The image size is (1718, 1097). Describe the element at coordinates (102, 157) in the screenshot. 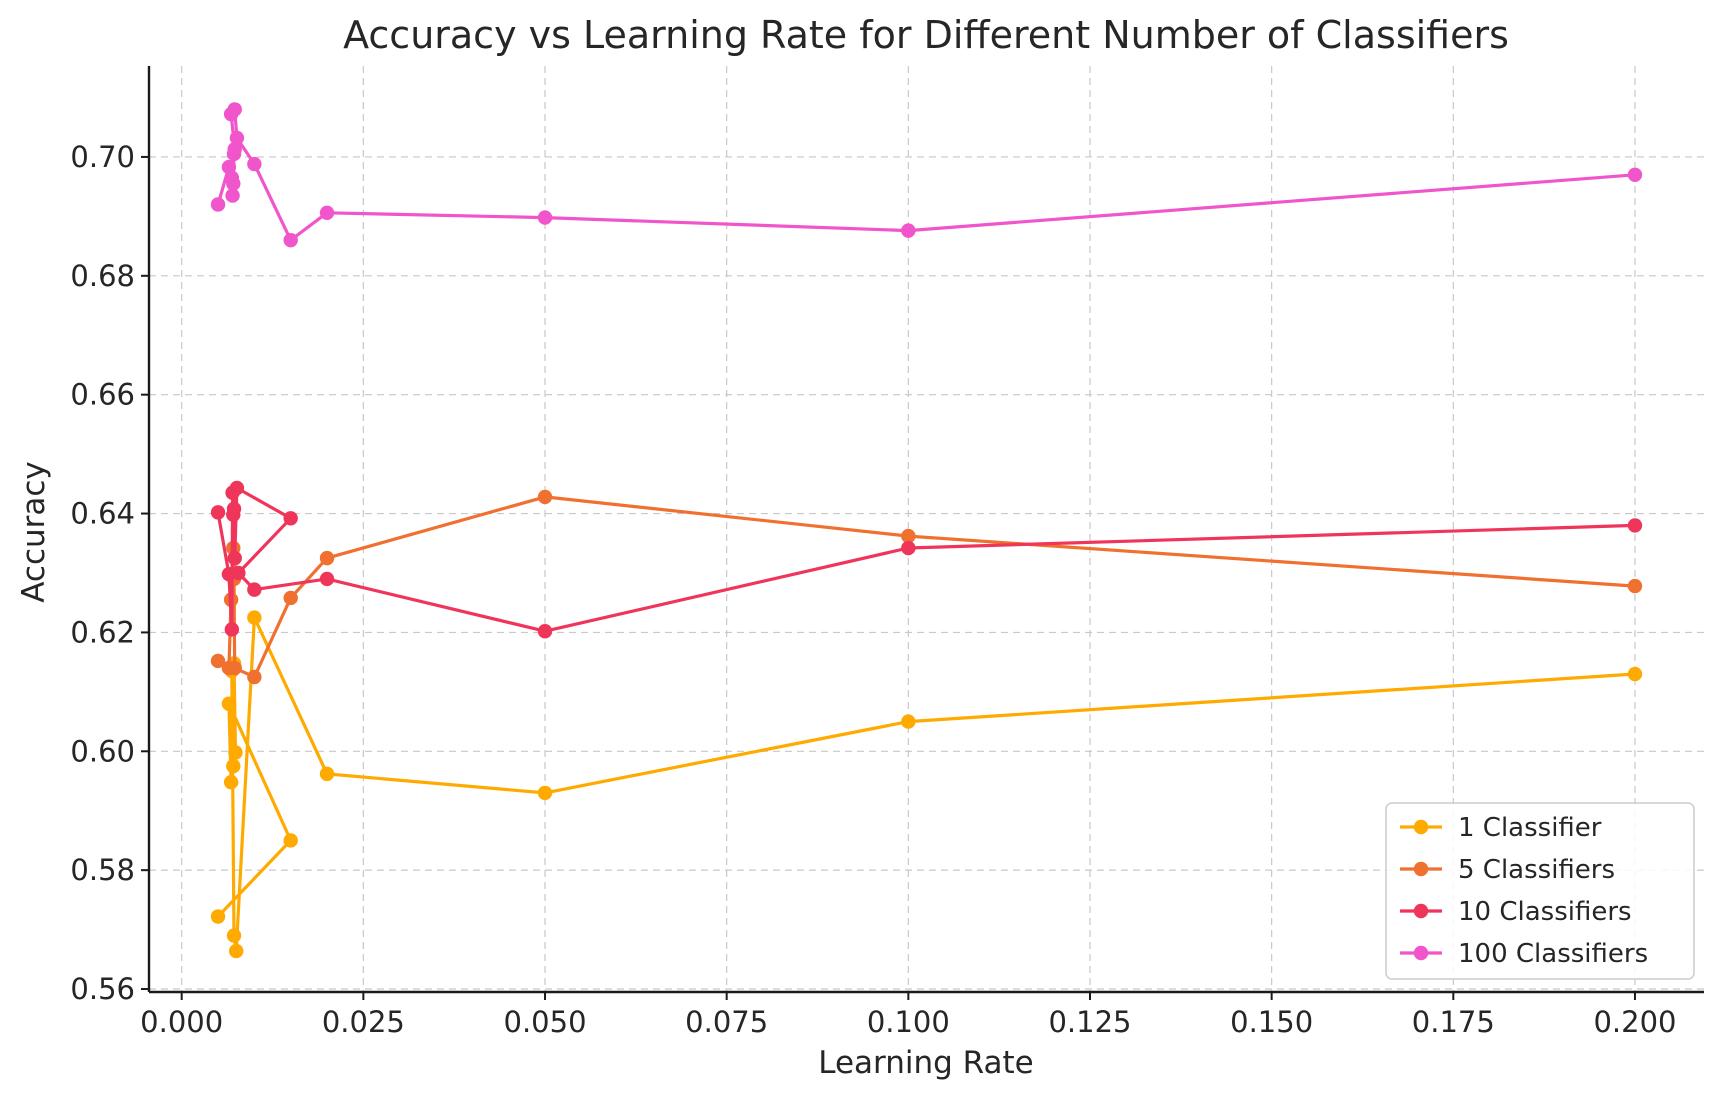

I see `y-tick-label: 0.70` at that location.